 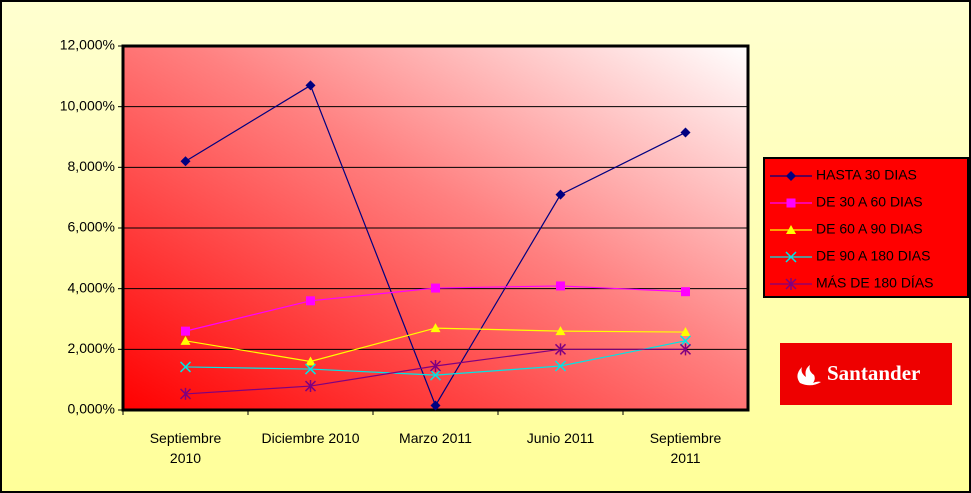 What do you see at coordinates (560, 438) in the screenshot?
I see `x-tick-label: Junio 2011` at bounding box center [560, 438].